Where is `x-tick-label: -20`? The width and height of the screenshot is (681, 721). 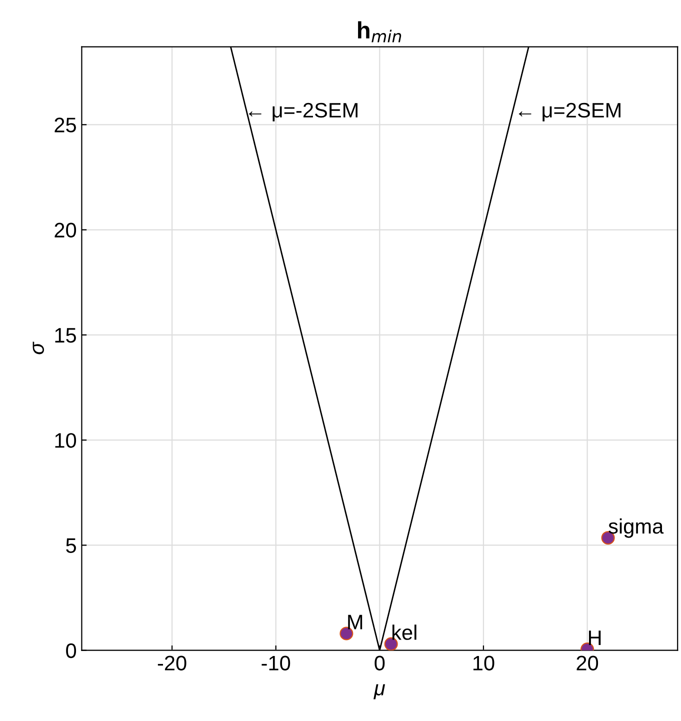 x-tick-label: -20 is located at coordinates (172, 663).